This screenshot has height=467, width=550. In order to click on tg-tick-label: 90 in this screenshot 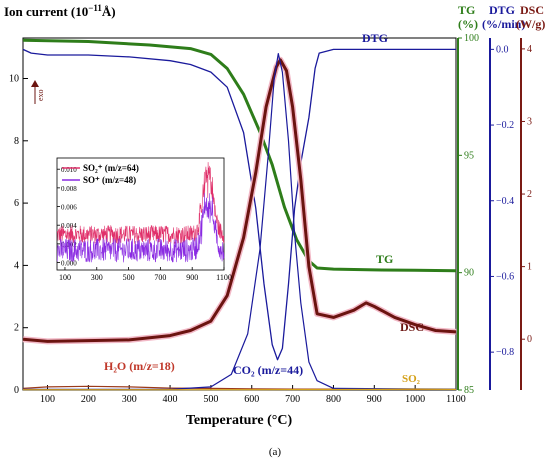, I will do `click(469, 273)`.